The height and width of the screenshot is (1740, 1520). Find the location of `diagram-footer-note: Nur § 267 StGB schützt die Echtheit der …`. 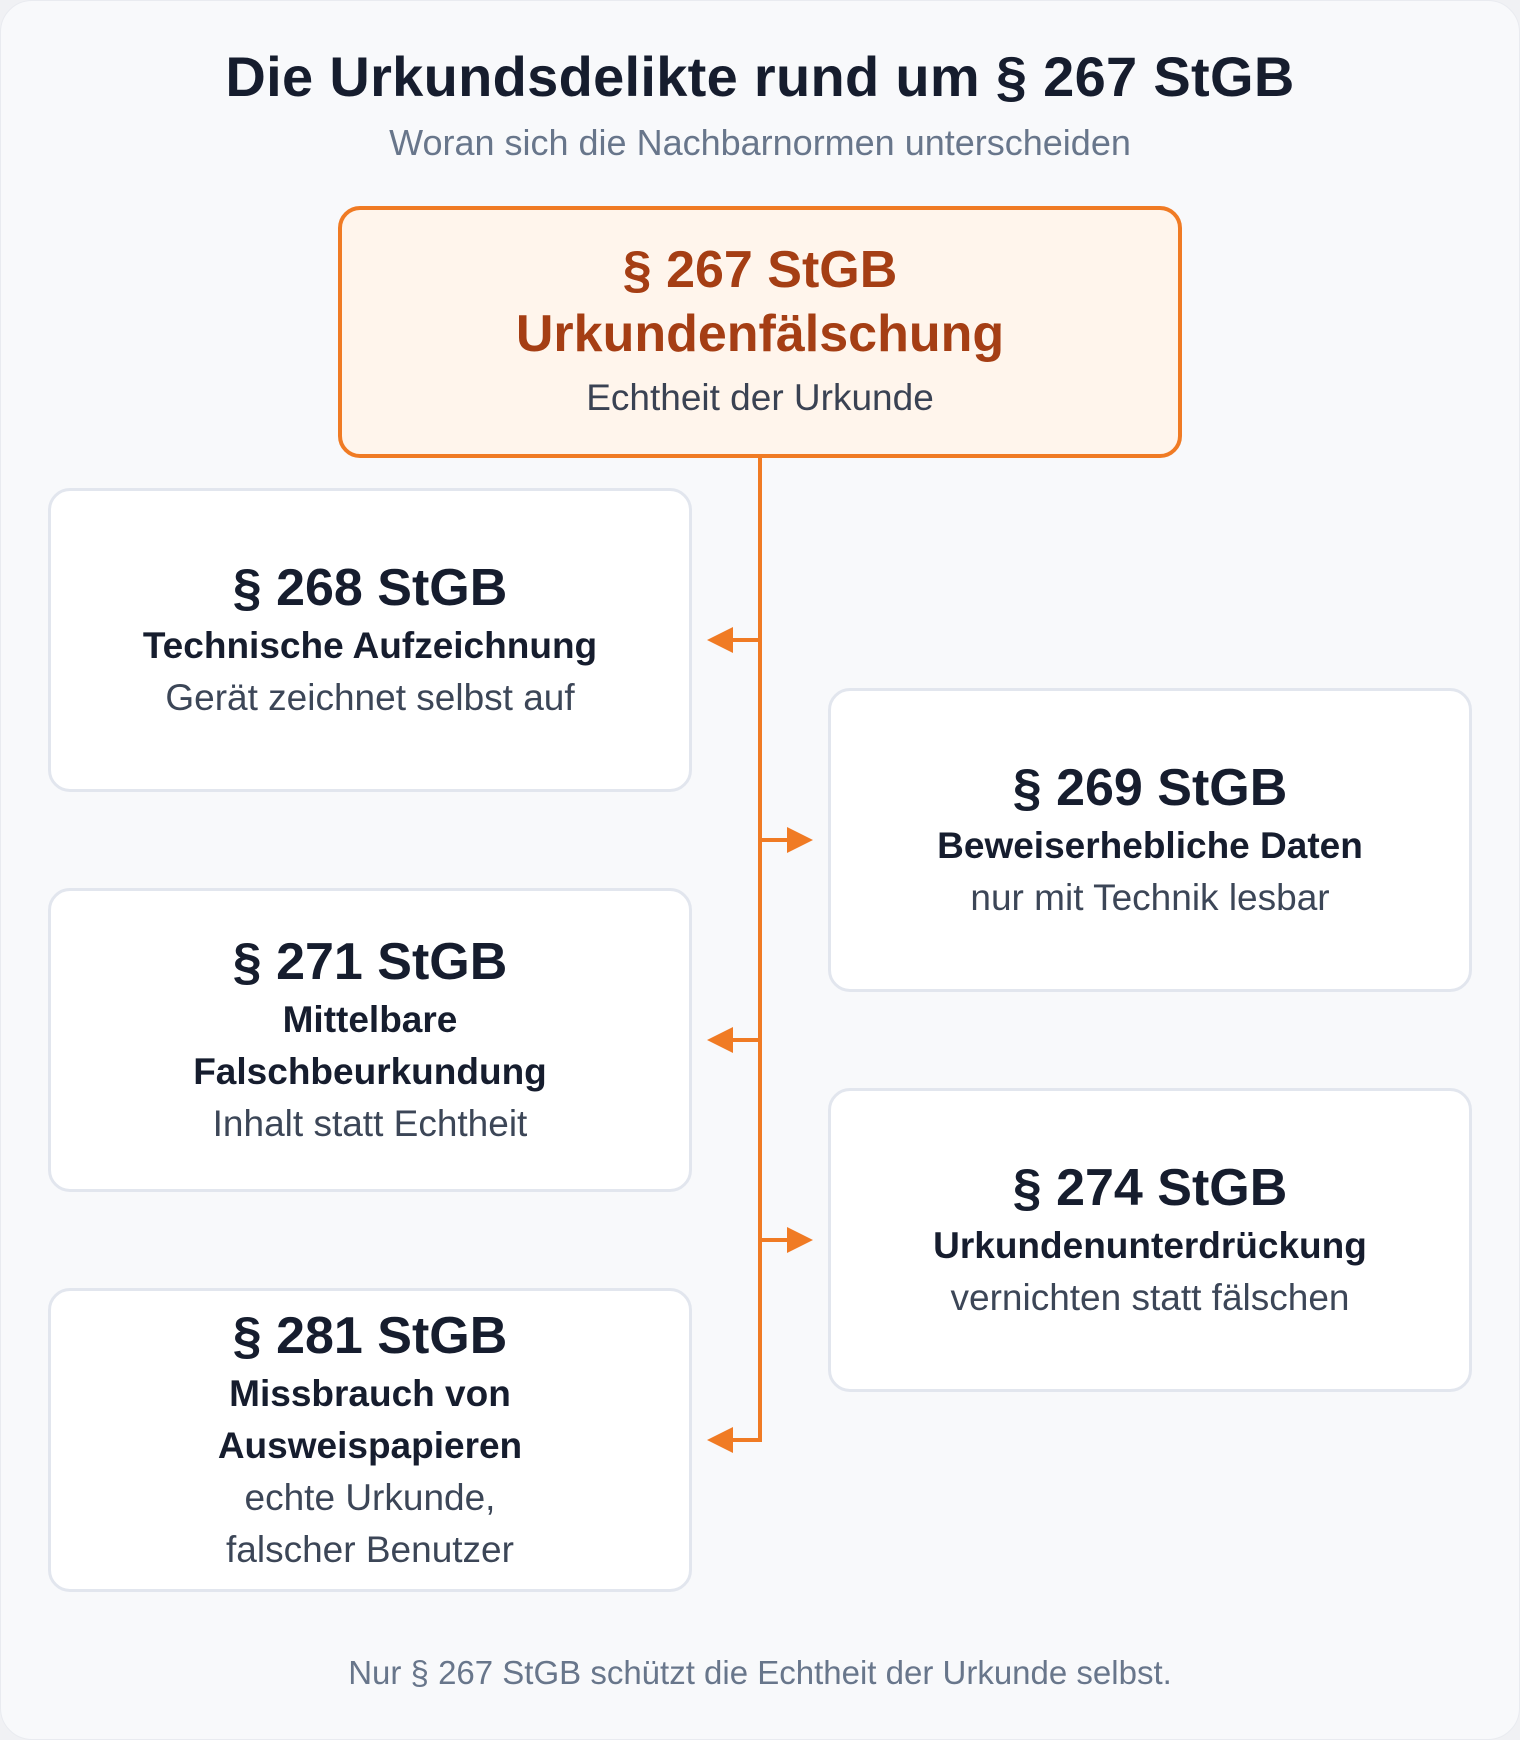

diagram-footer-note: Nur § 267 StGB schützt die Echtheit der … is located at coordinates (760, 1672).